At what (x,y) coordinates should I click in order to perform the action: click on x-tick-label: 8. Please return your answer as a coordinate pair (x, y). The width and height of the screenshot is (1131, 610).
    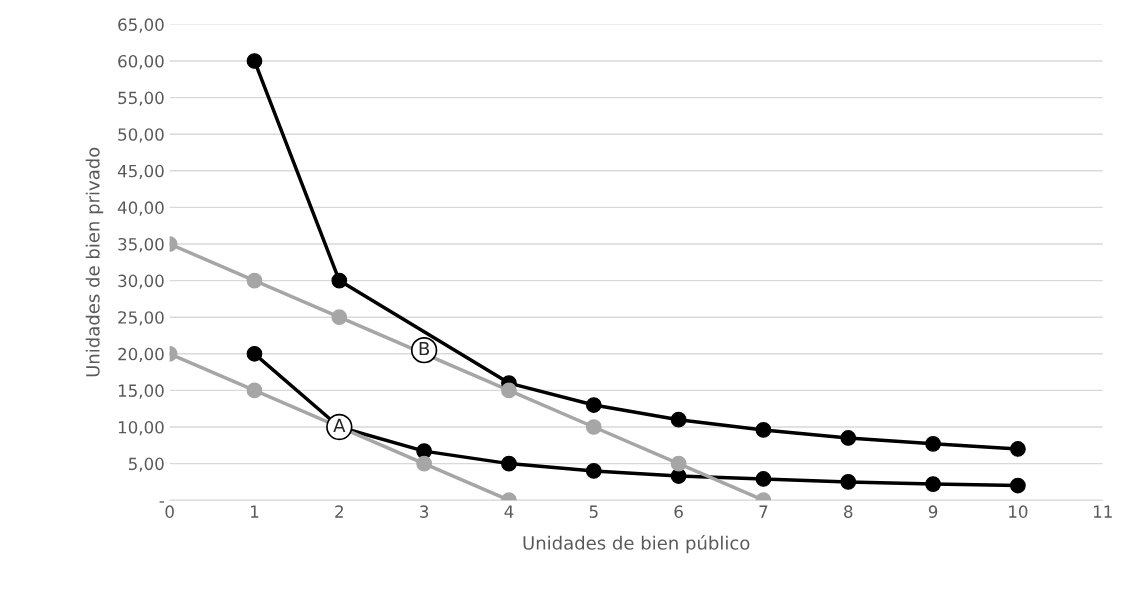
    Looking at the image, I should click on (848, 511).